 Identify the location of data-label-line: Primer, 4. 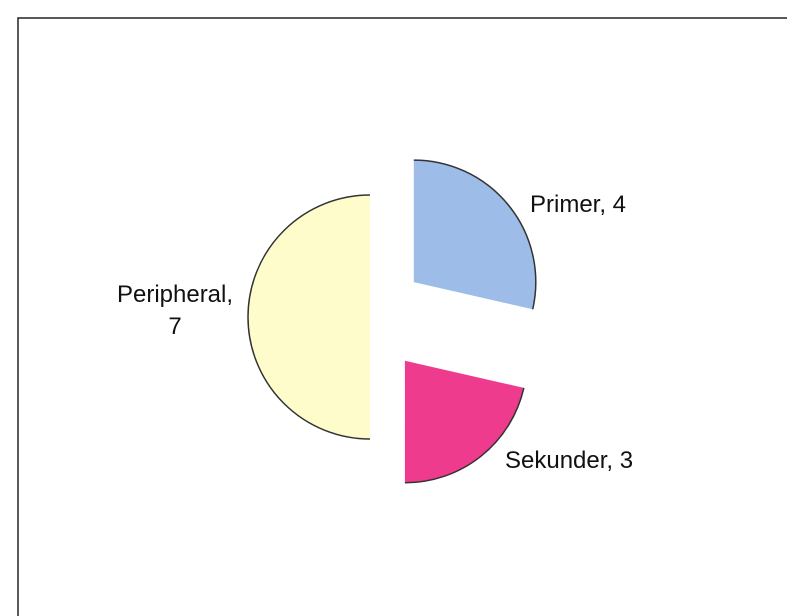
(578, 204).